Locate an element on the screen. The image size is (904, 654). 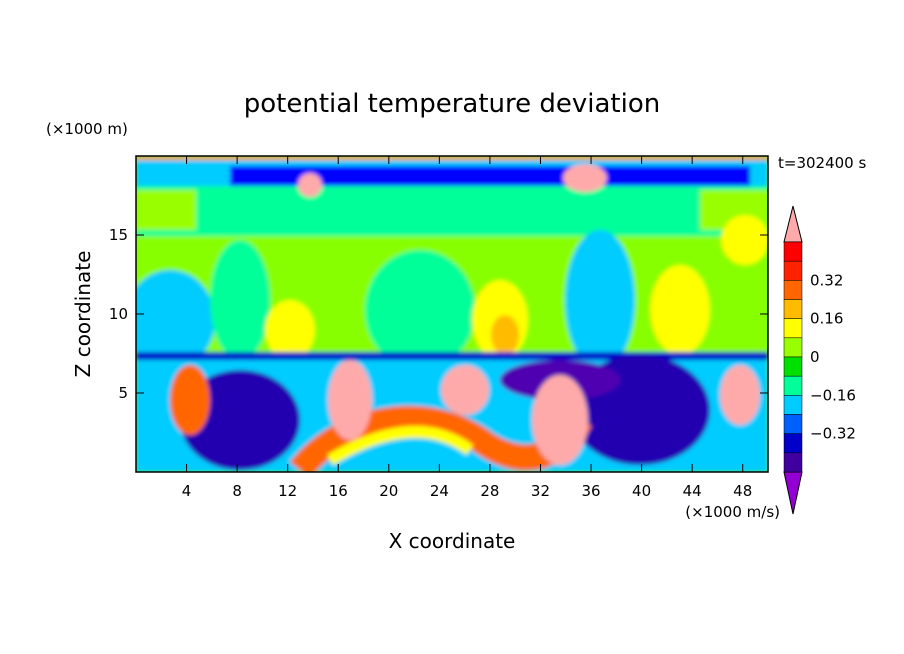
x-tick-label: 28 is located at coordinates (489, 491).